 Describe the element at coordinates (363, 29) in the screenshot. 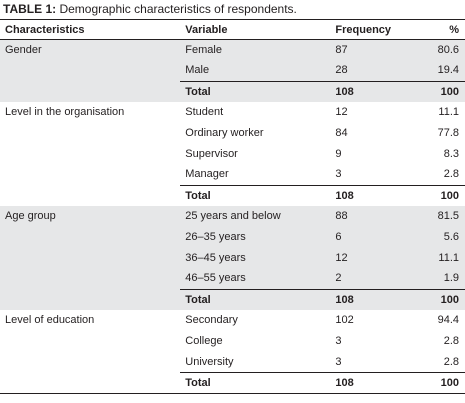

I see `header-frequency: Frequency` at that location.